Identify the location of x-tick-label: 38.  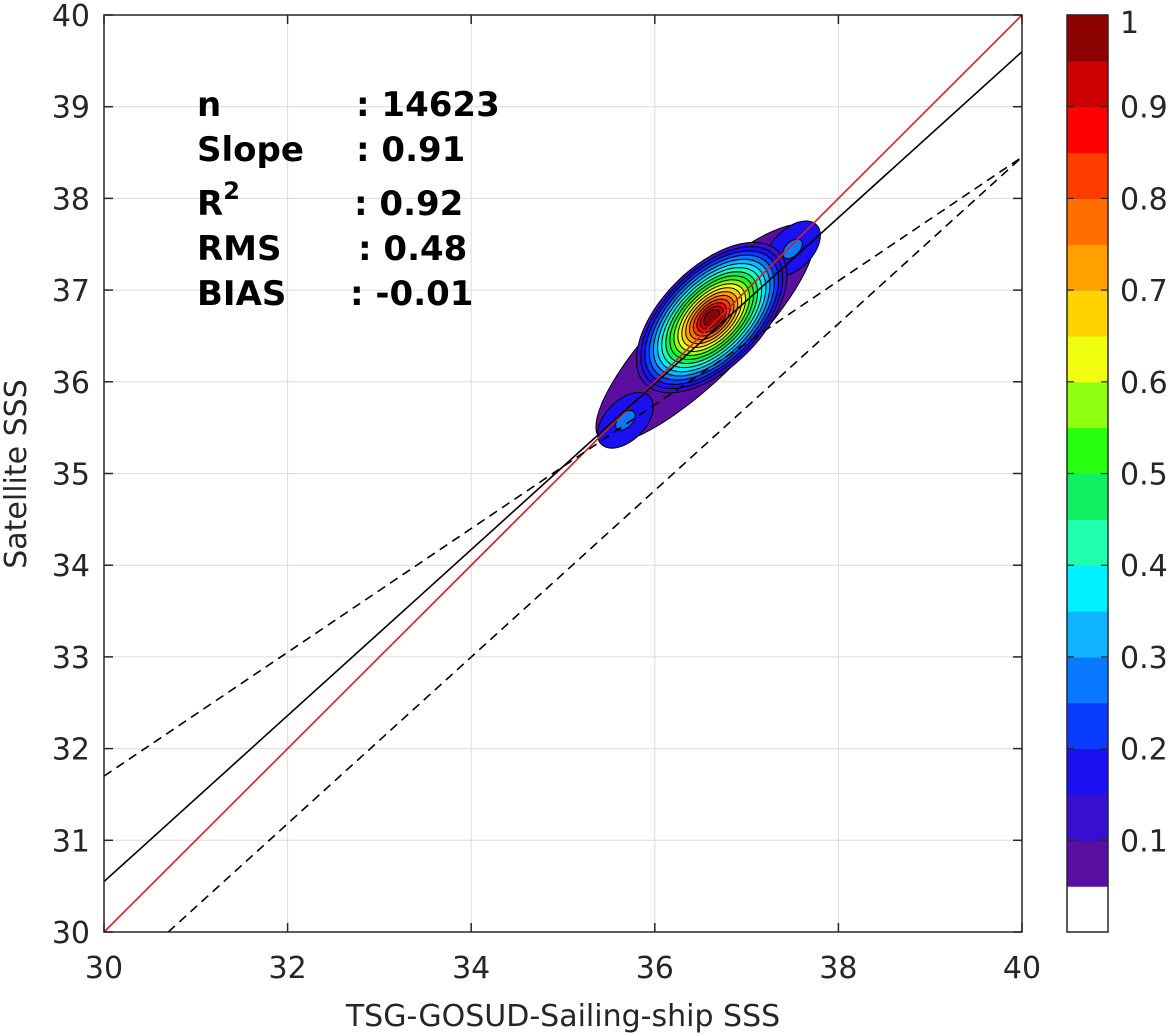
(838, 968).